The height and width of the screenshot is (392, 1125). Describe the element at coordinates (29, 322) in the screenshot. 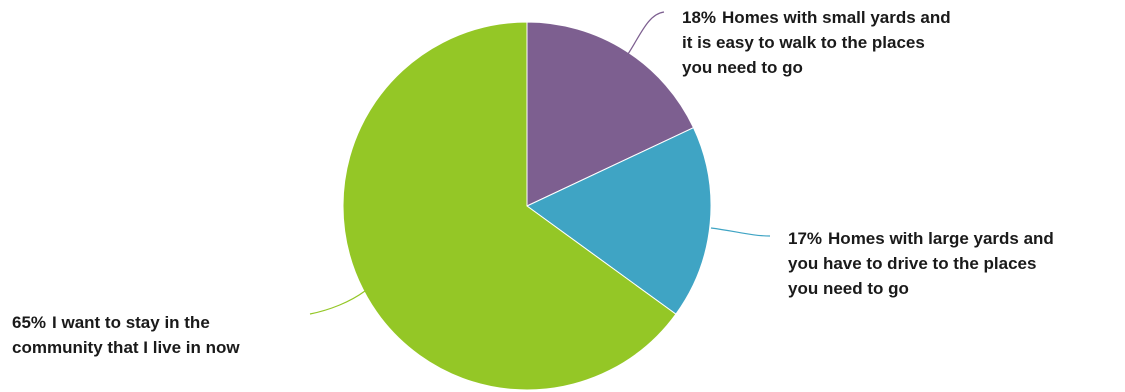

I see `slice-percent: 65%` at that location.